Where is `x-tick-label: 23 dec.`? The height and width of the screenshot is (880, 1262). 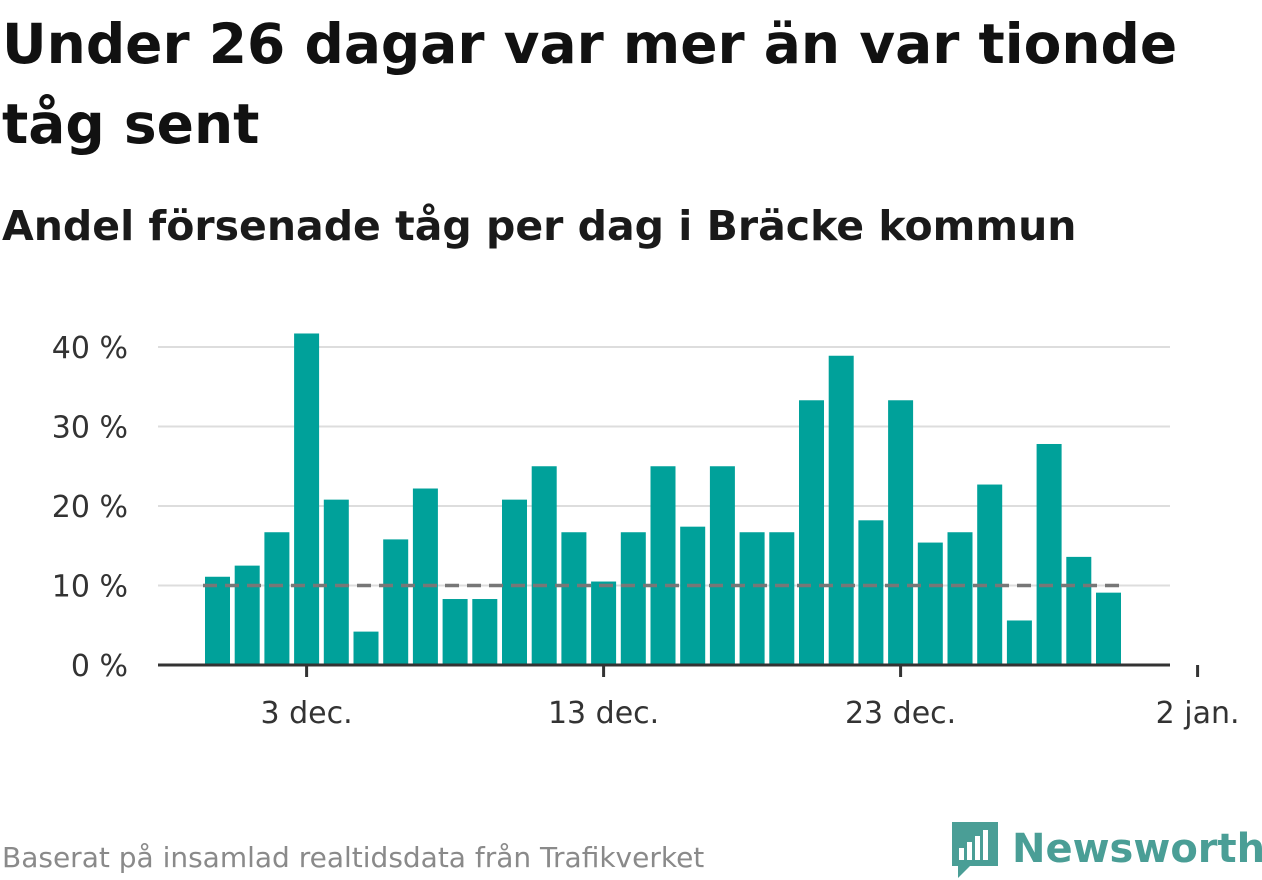
x-tick-label: 23 dec. is located at coordinates (900, 713).